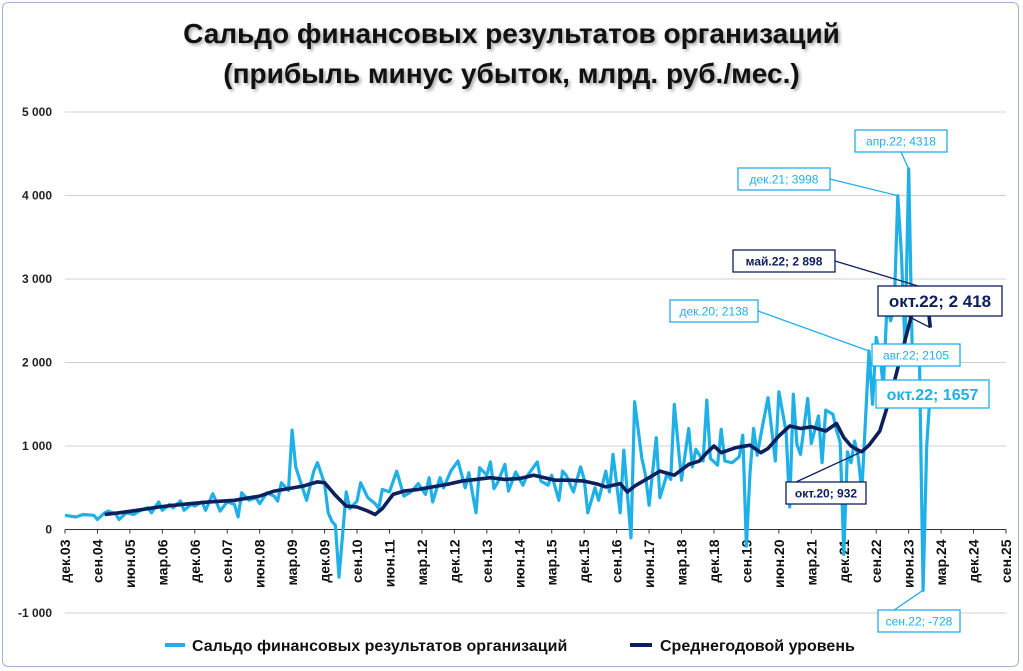  Describe the element at coordinates (37, 112) in the screenshot. I see `y-tick-label: 5 000` at that location.